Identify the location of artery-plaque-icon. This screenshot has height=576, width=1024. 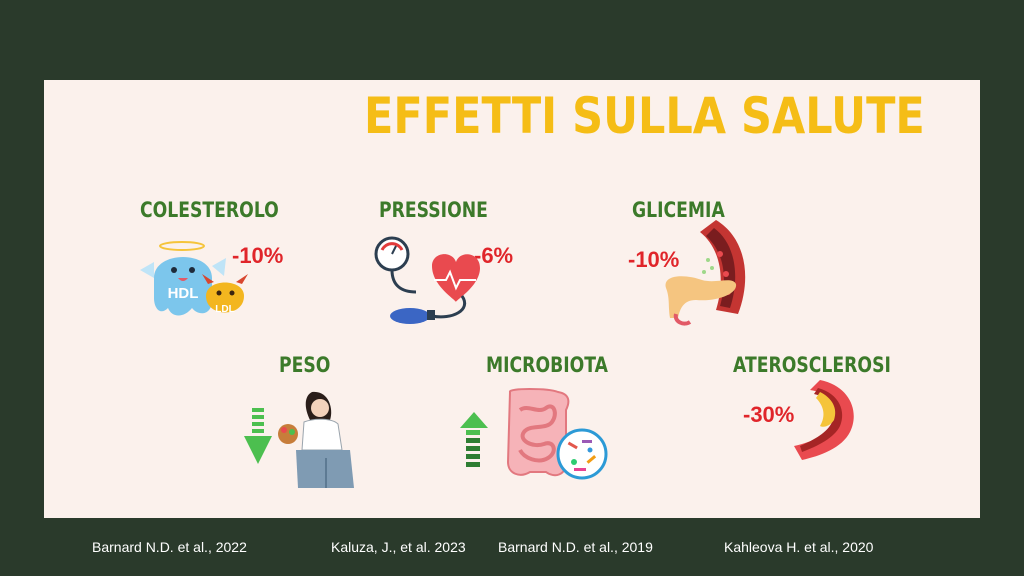
(824, 420).